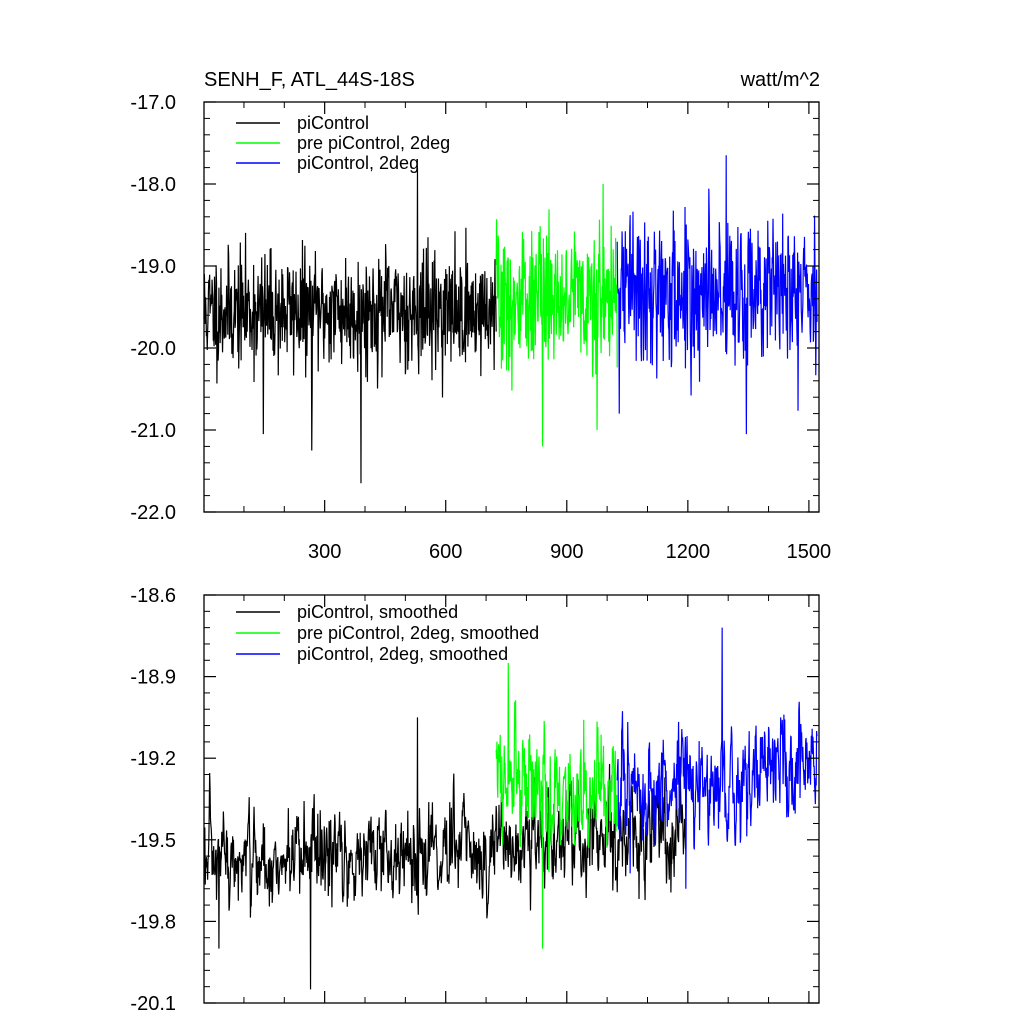 The height and width of the screenshot is (1024, 1024). I want to click on x-tick-label: 900, so click(566, 552).